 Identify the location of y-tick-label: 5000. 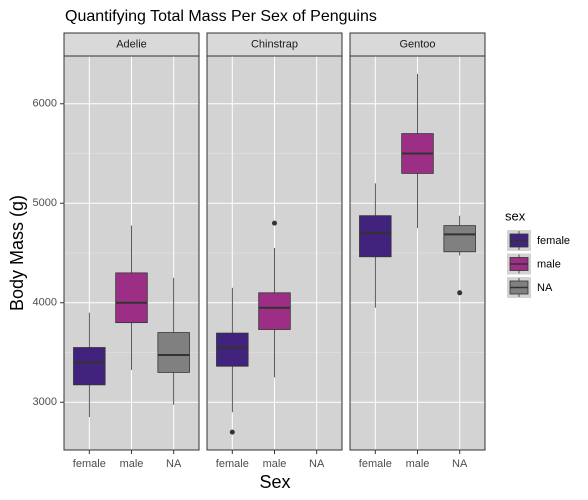
(45, 203).